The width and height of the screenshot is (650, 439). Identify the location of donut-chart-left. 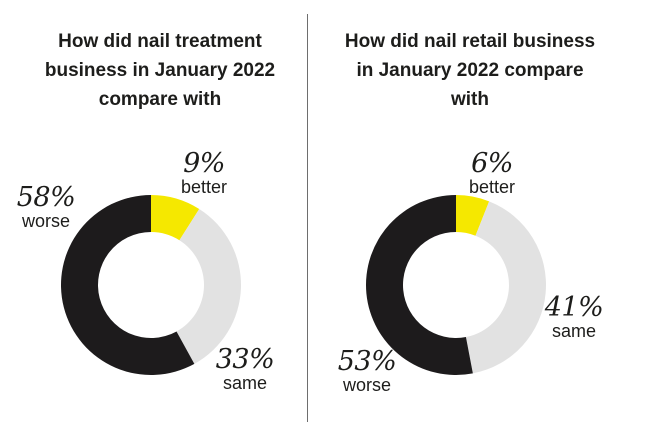
(151, 285).